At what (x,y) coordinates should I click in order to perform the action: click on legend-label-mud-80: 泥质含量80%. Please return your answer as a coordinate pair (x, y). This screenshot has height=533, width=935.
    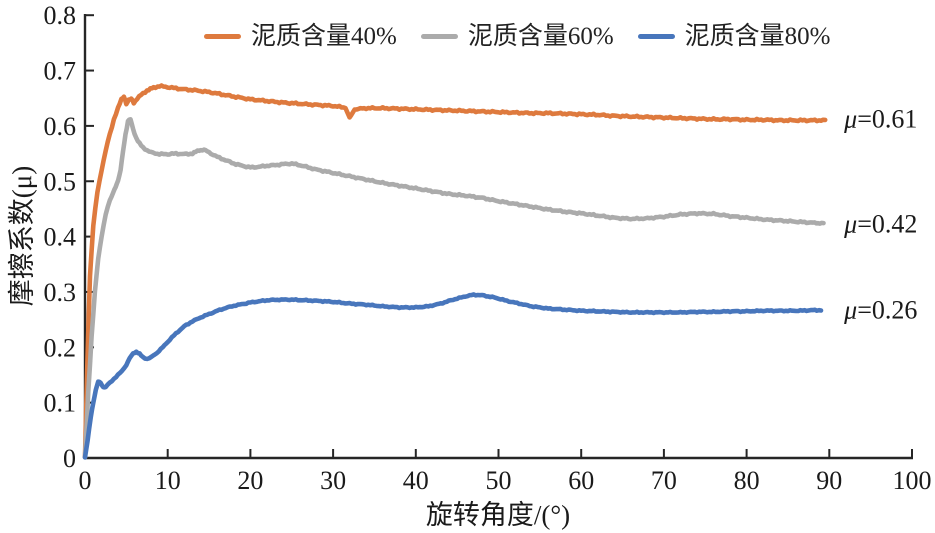
    Looking at the image, I should click on (757, 36).